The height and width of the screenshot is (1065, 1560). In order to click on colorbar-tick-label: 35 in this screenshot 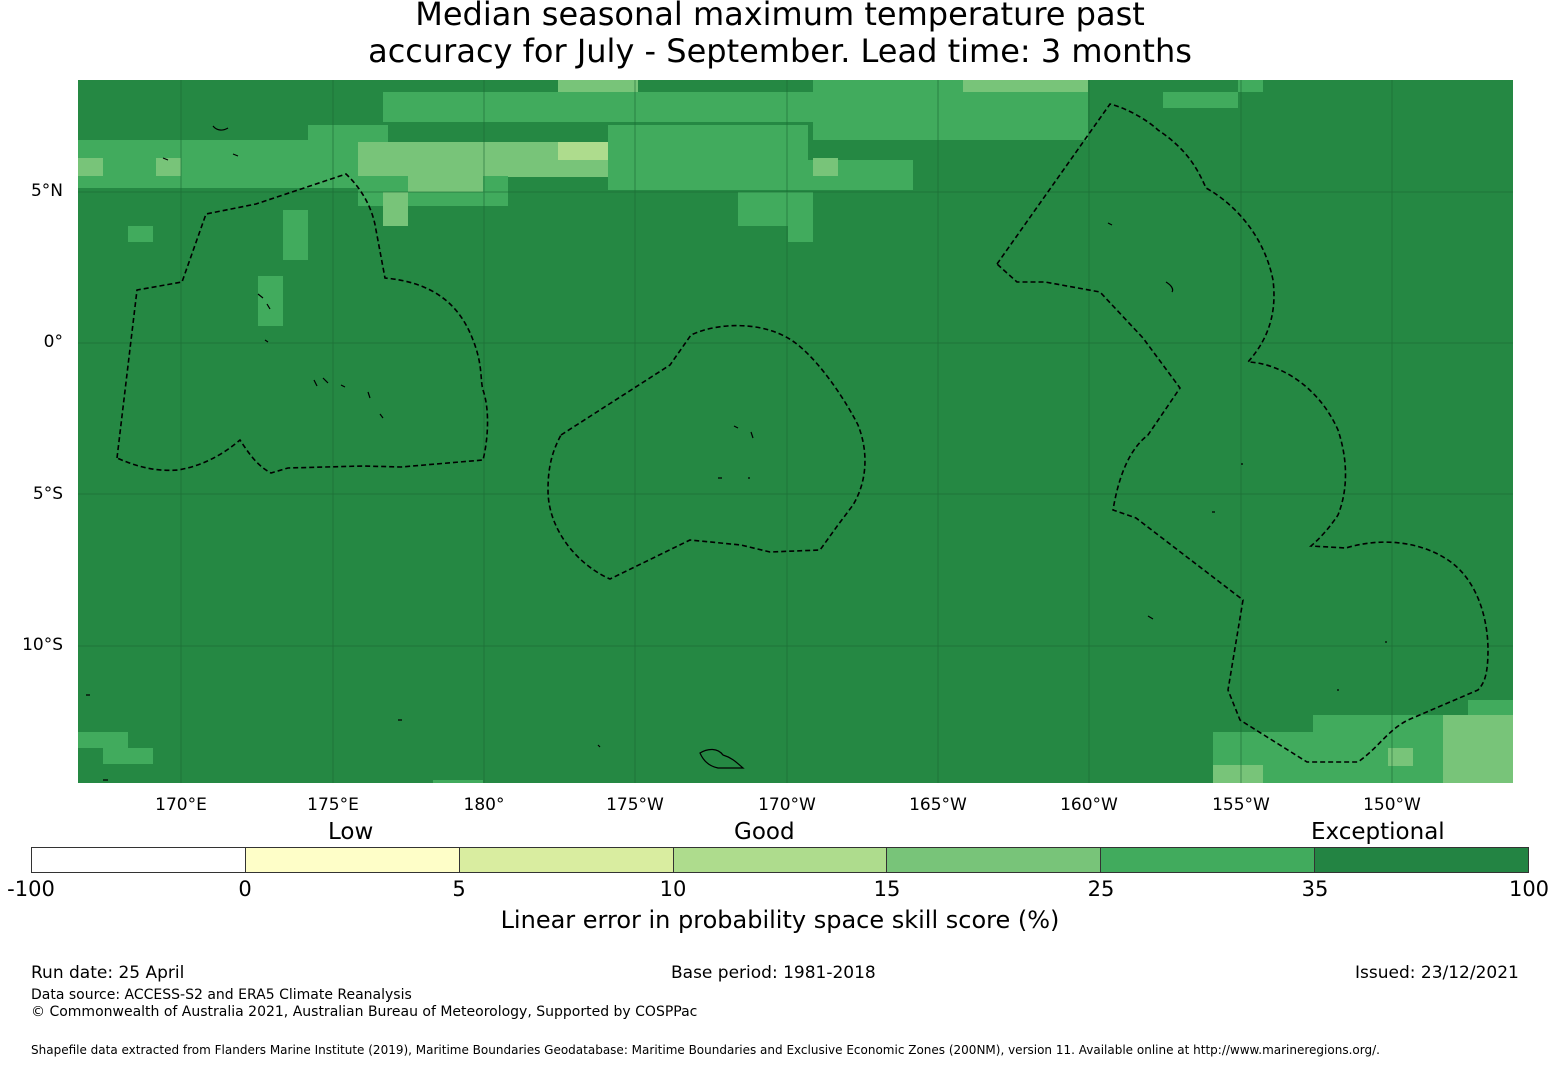, I will do `click(1315, 889)`.